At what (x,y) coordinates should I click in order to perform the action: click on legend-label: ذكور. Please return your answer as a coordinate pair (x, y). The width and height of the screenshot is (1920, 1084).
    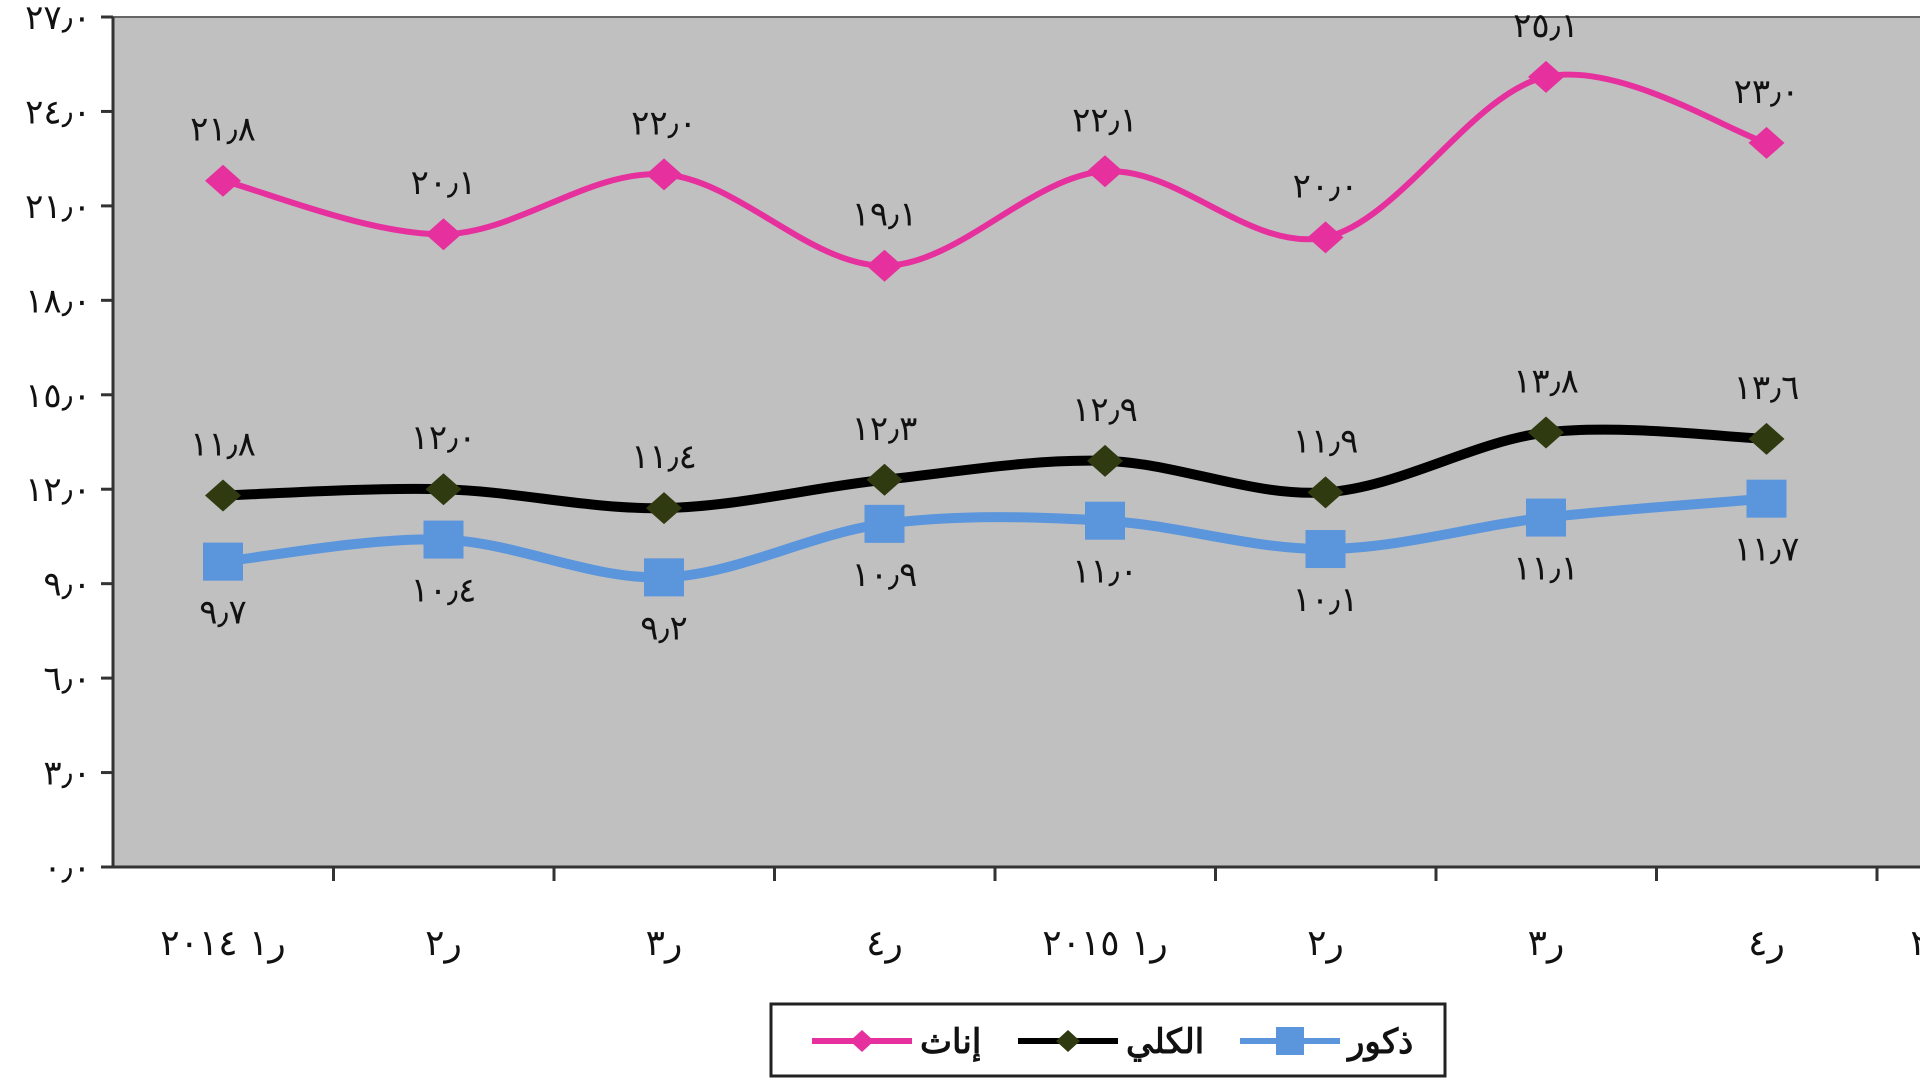
    Looking at the image, I should click on (1379, 1042).